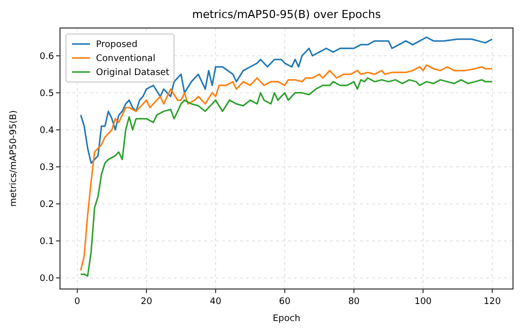 The height and width of the screenshot is (329, 523). I want to click on y-tick-label: 0.0, so click(47, 279).